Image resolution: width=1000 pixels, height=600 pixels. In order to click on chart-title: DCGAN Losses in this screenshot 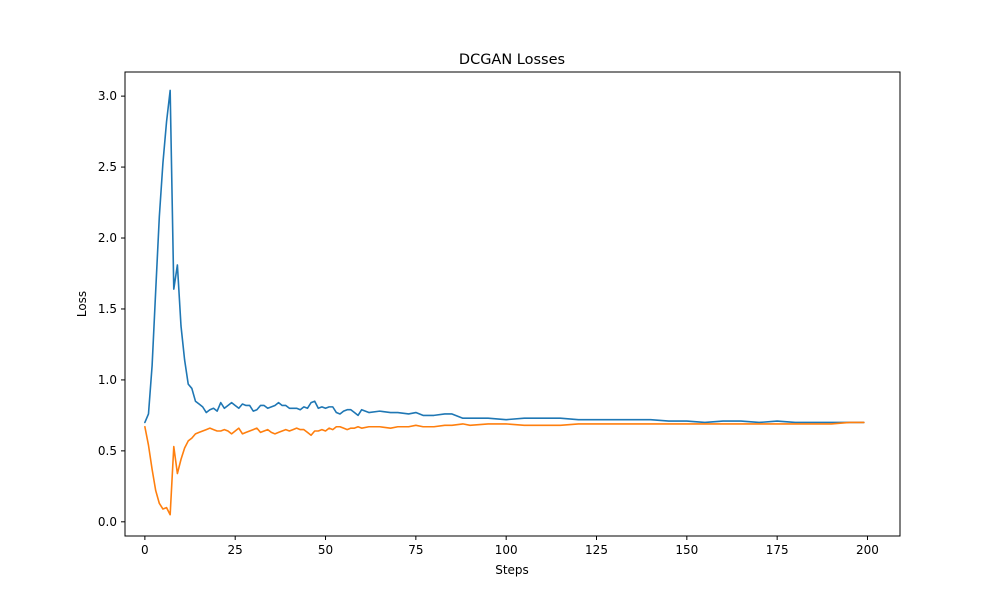, I will do `click(512, 60)`.